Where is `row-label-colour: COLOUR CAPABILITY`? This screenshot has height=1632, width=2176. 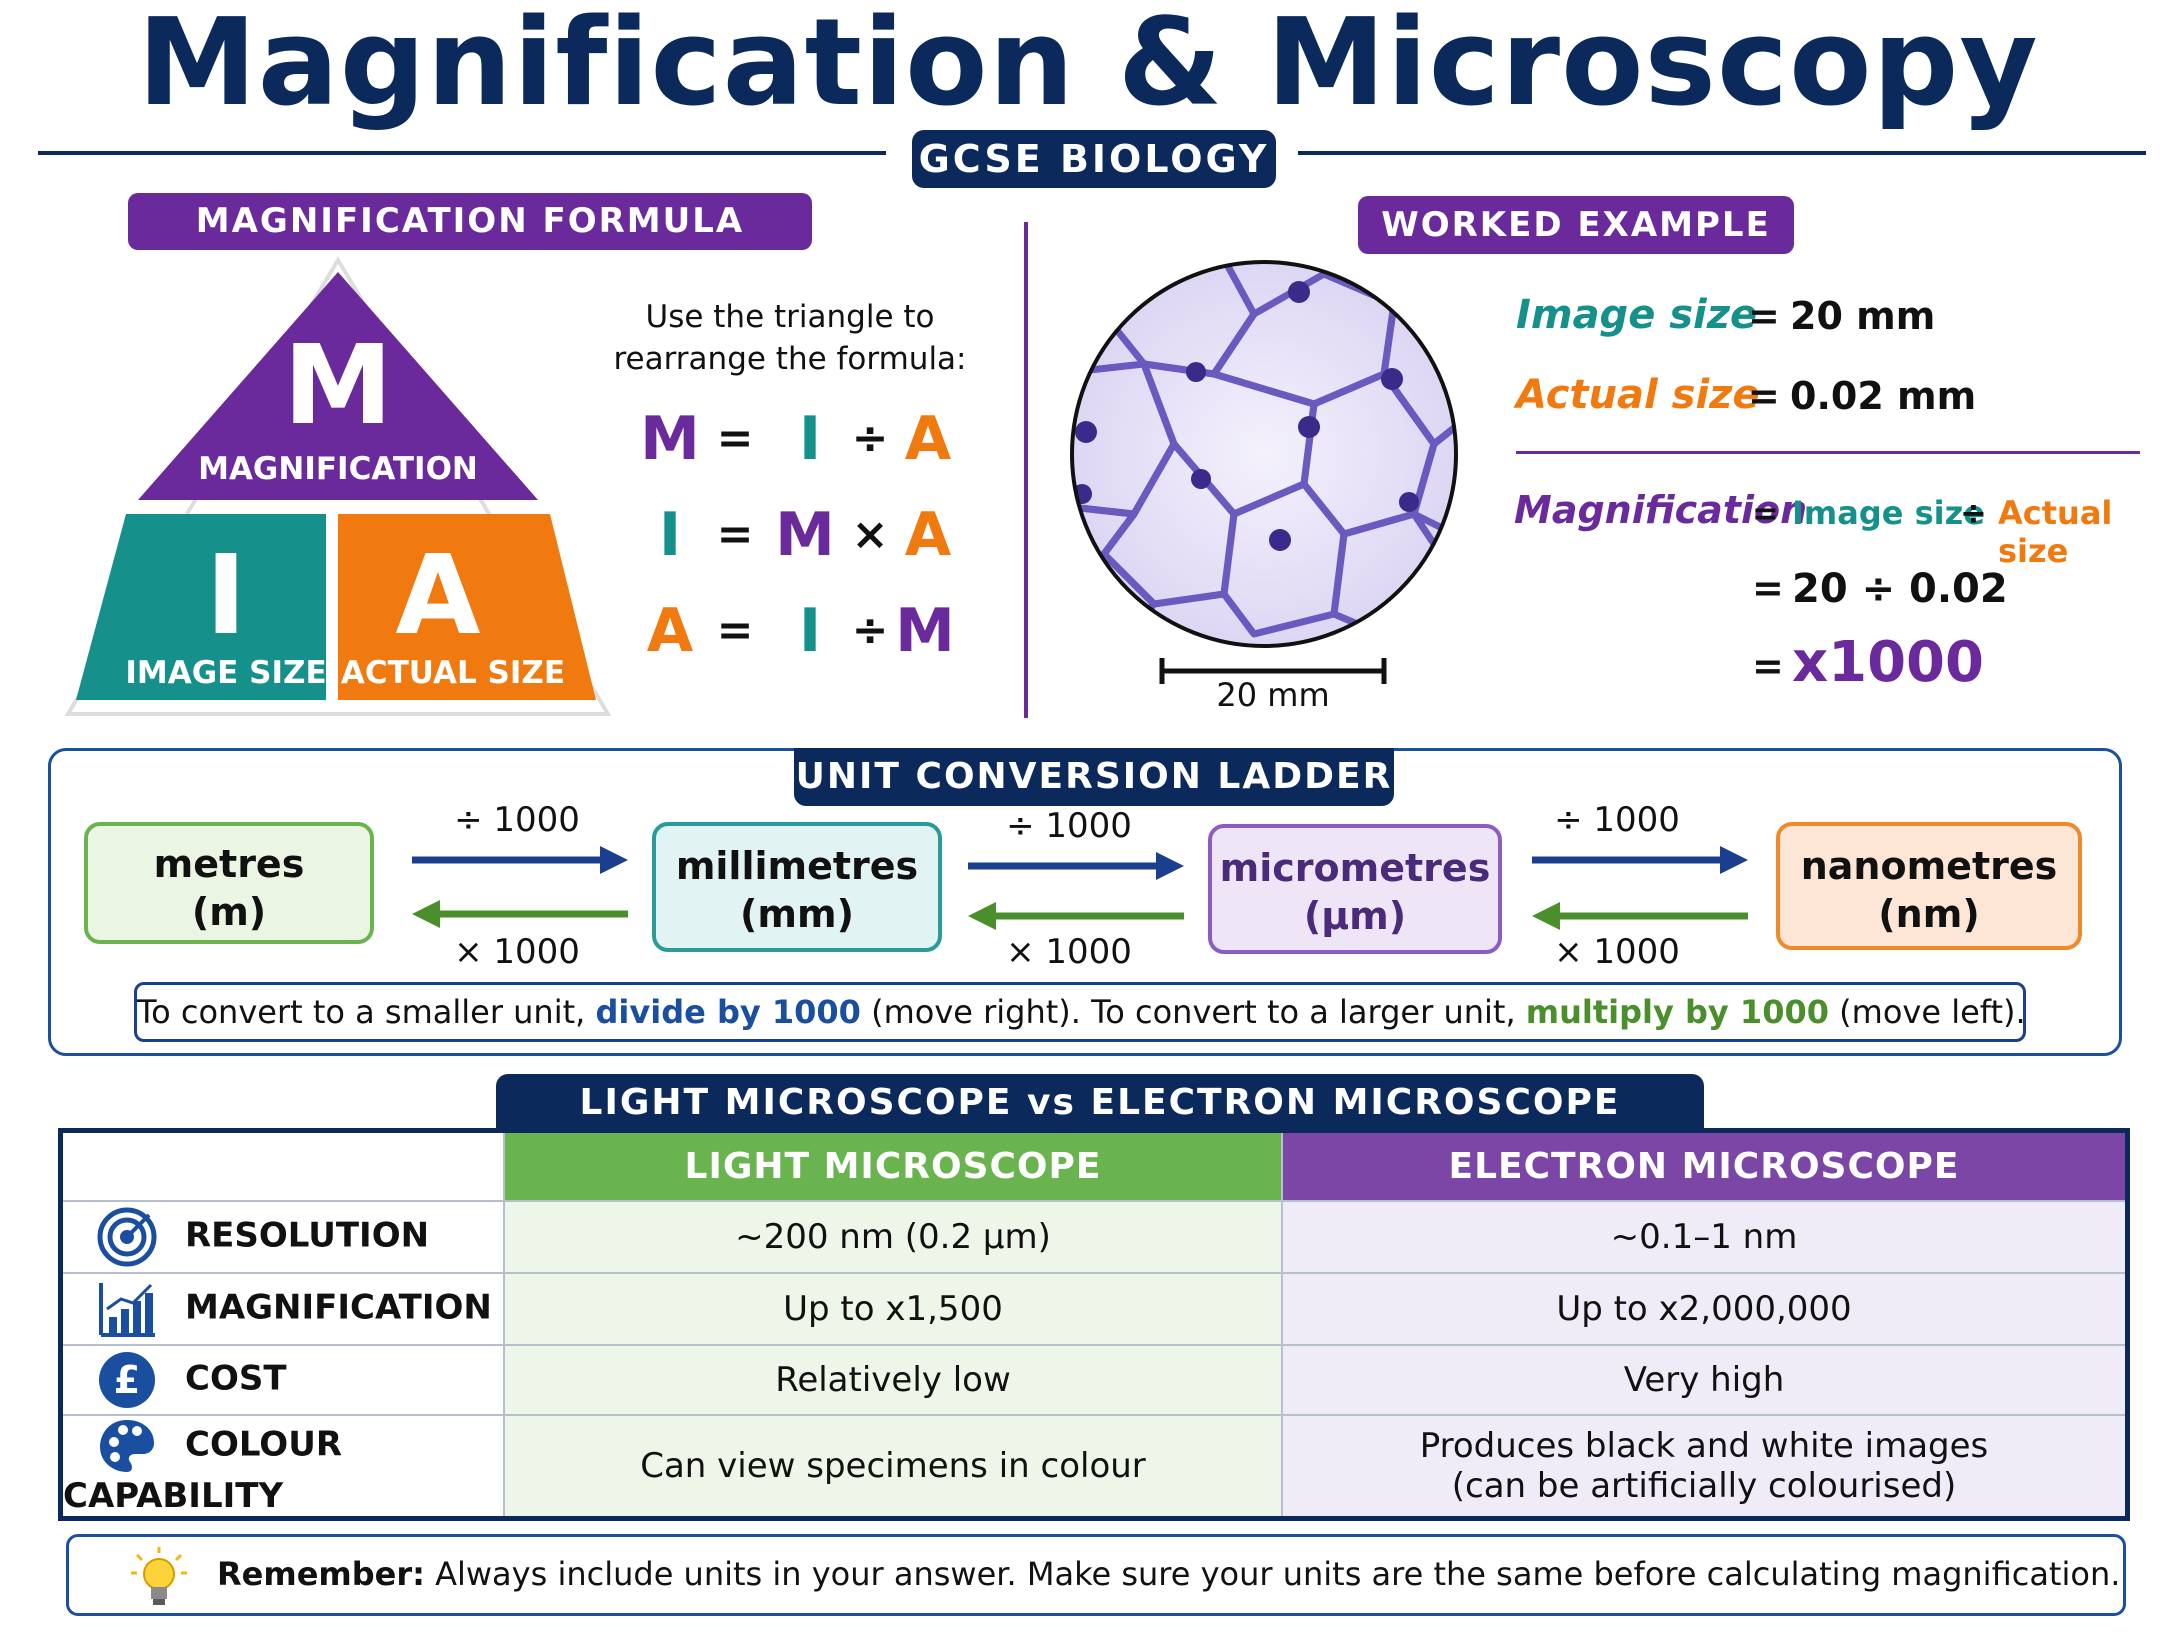 row-label-colour: COLOUR CAPABILITY is located at coordinates (282, 1466).